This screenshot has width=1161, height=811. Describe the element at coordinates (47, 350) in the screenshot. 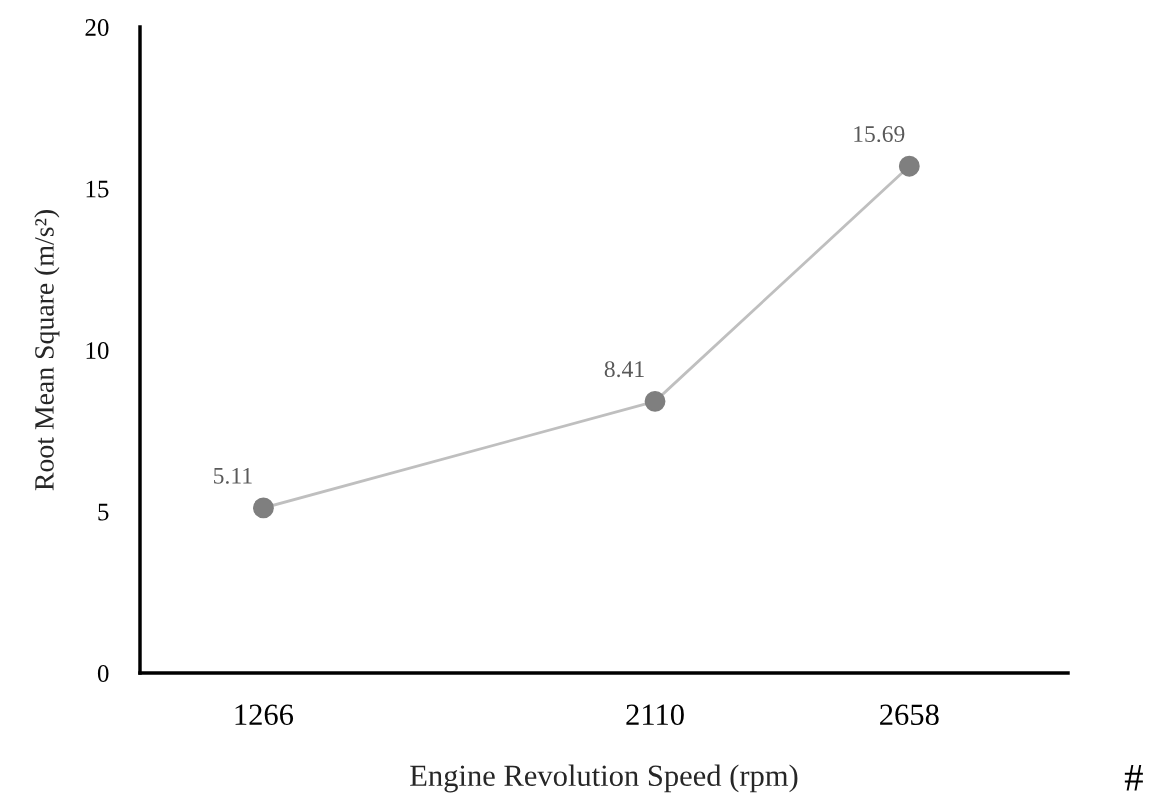

I see `y-axis-title: Root Mean Square (m/s²)` at that location.